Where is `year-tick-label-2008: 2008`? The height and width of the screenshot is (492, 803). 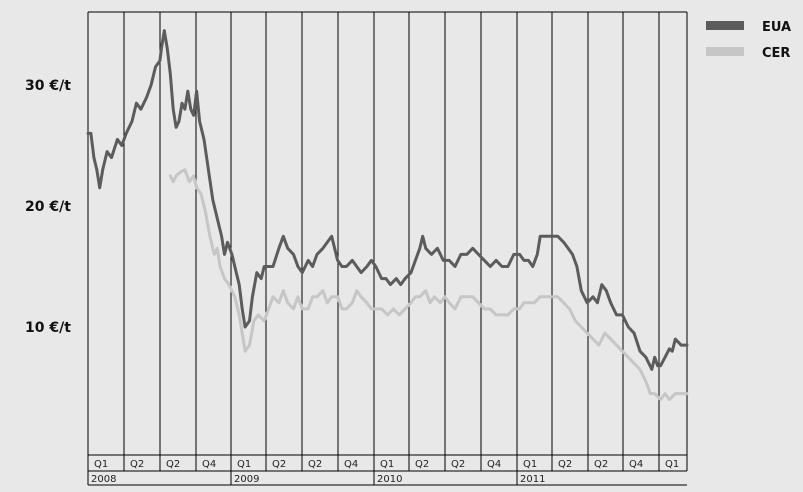
year-tick-label-2008: 2008 is located at coordinates (103, 479).